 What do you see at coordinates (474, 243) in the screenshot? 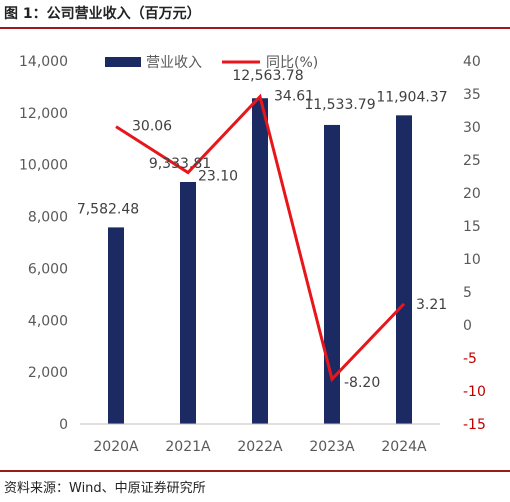
I see `right-axis-ticks: -15 -10 -5 0 5 10 15 20 25 30 35 40` at bounding box center [474, 243].